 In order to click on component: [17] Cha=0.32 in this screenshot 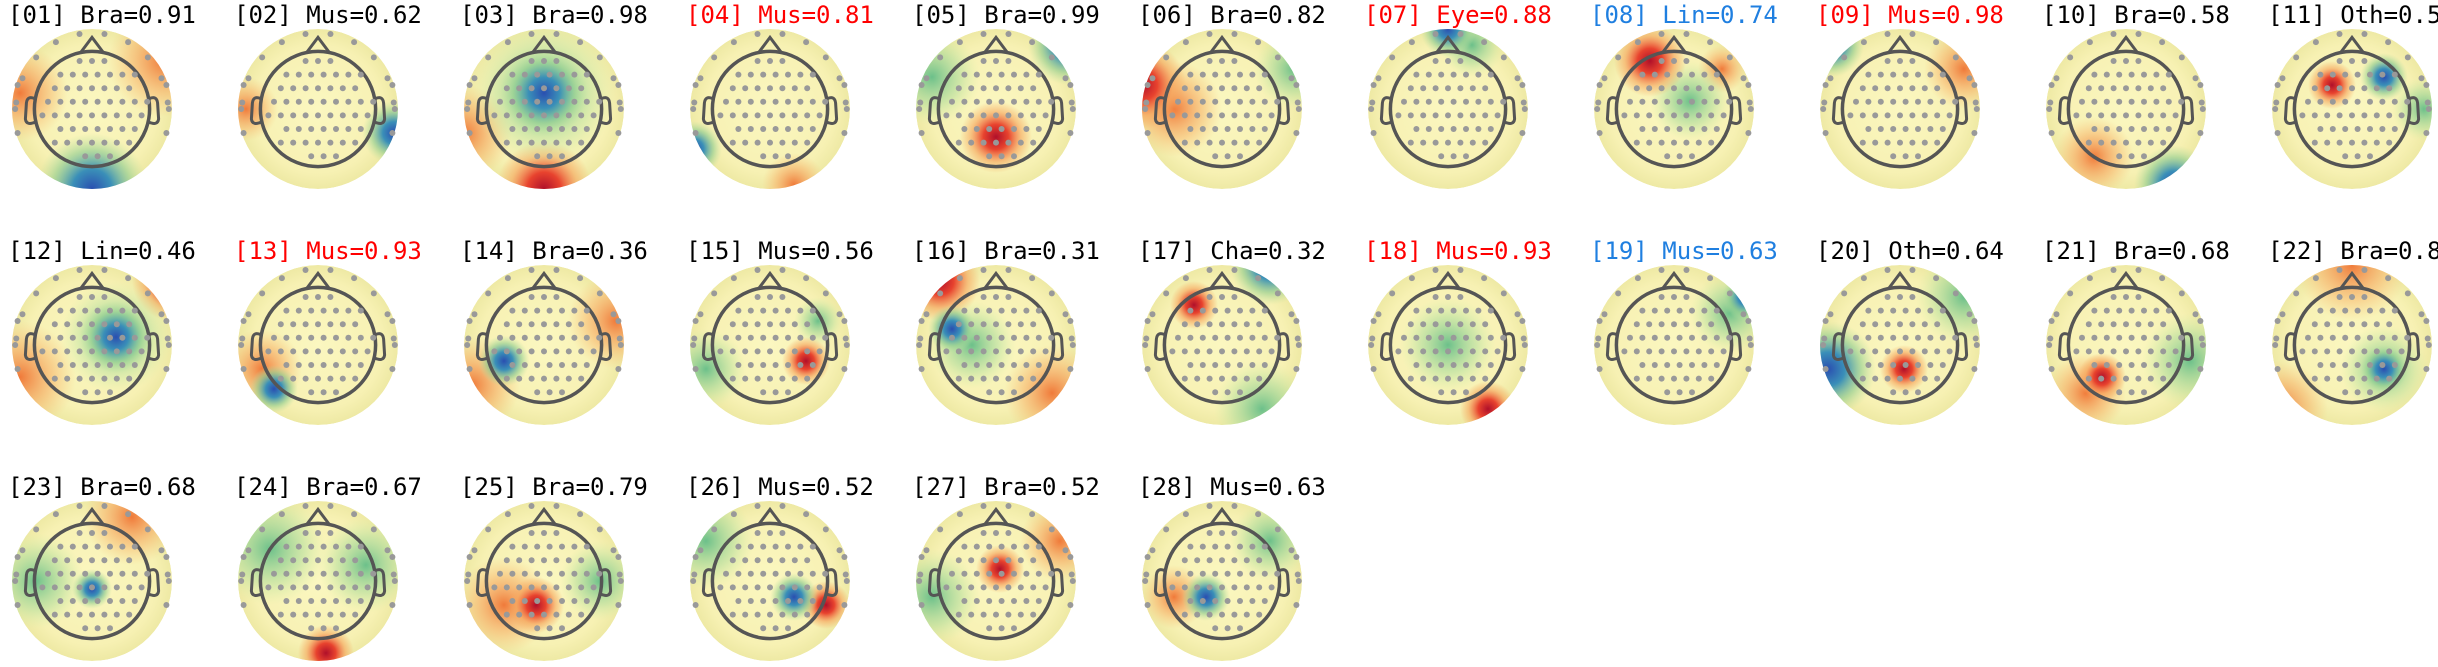, I will do `click(1232, 331)`.